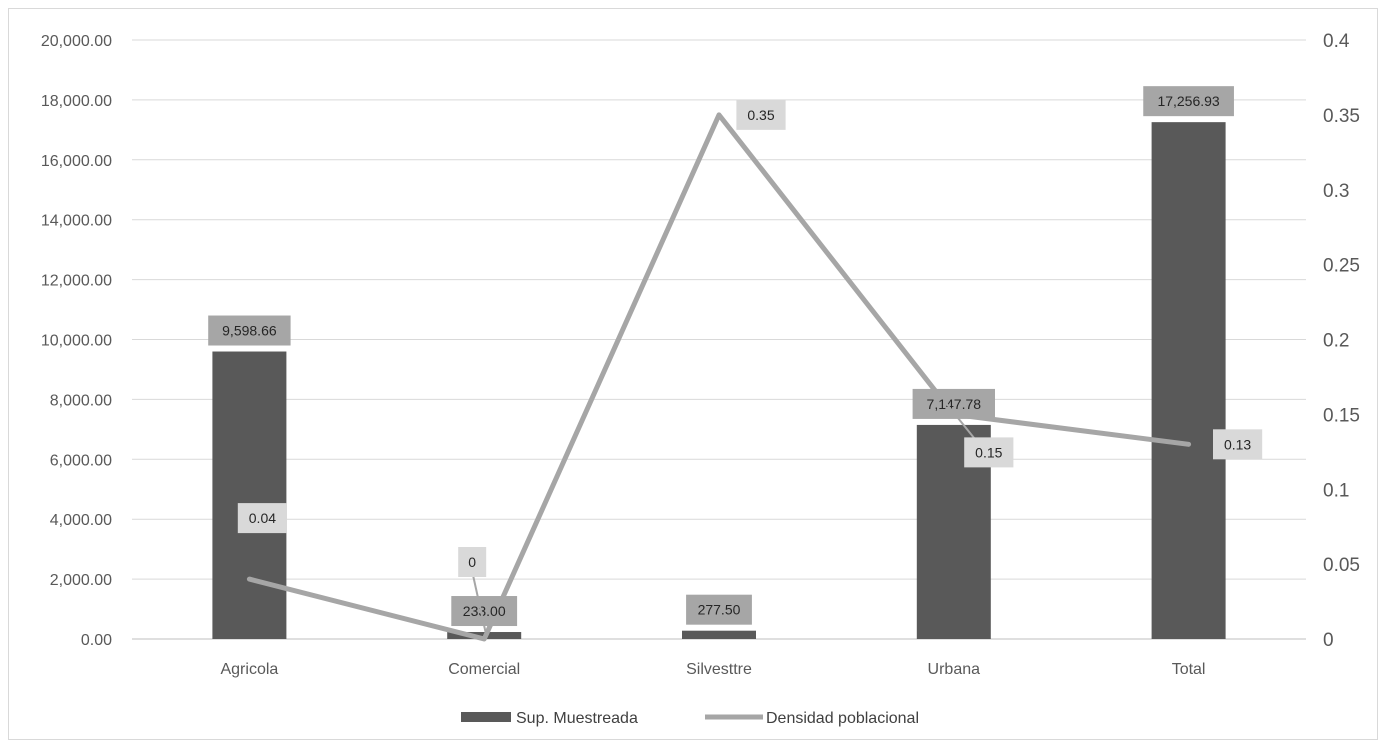  I want to click on right-tick-label: 0.15, so click(1341, 415).